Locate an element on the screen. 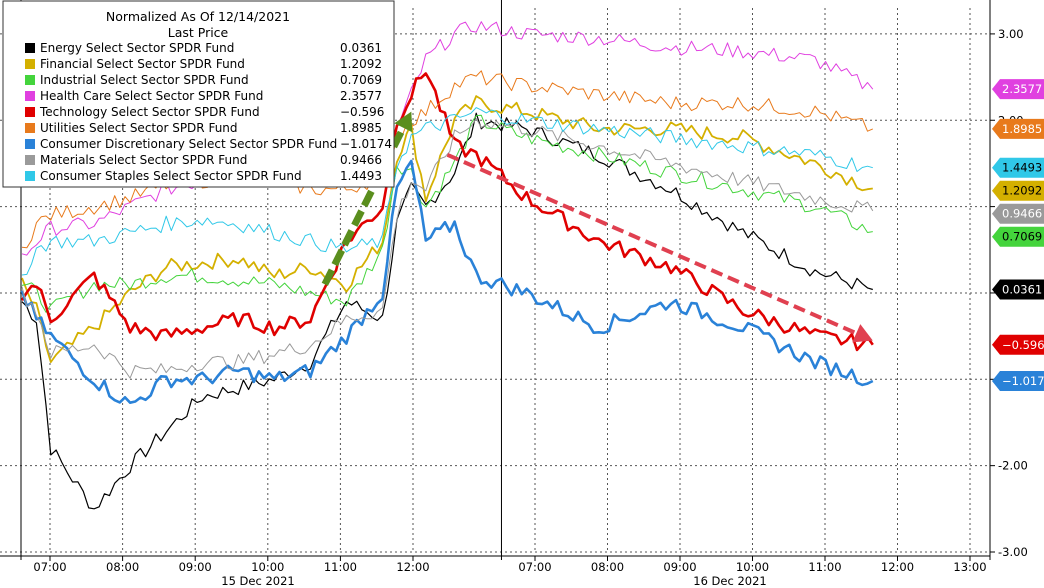 The height and width of the screenshot is (588, 1044). last-price-value: 1.8985 is located at coordinates (1022, 129).